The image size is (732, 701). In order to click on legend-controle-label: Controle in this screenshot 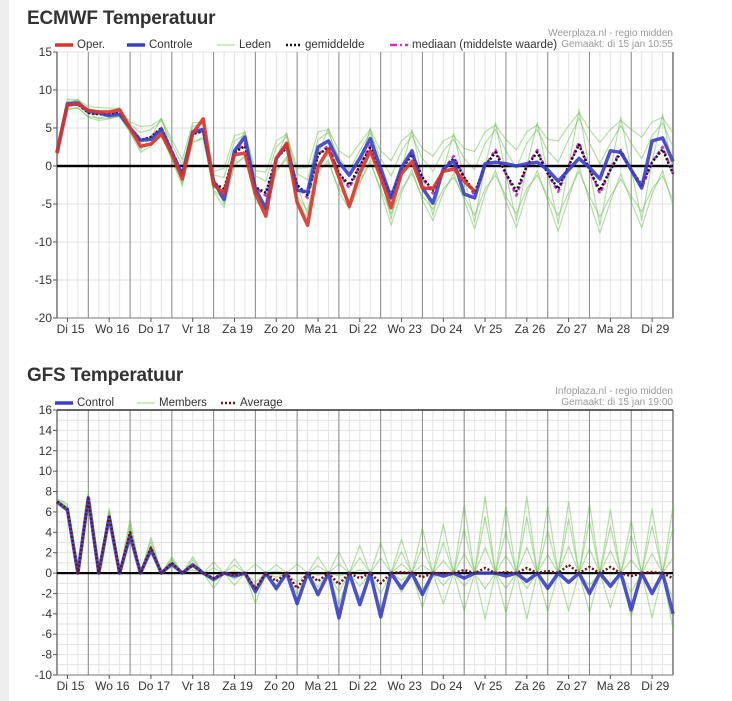, I will do `click(171, 45)`.